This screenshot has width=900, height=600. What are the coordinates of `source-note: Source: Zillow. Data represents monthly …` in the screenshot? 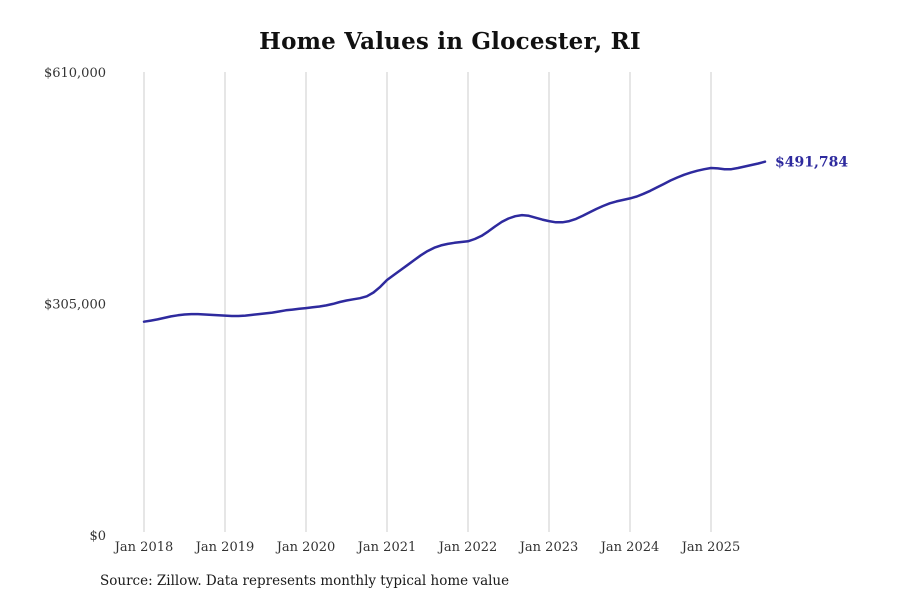 It's located at (305, 581).